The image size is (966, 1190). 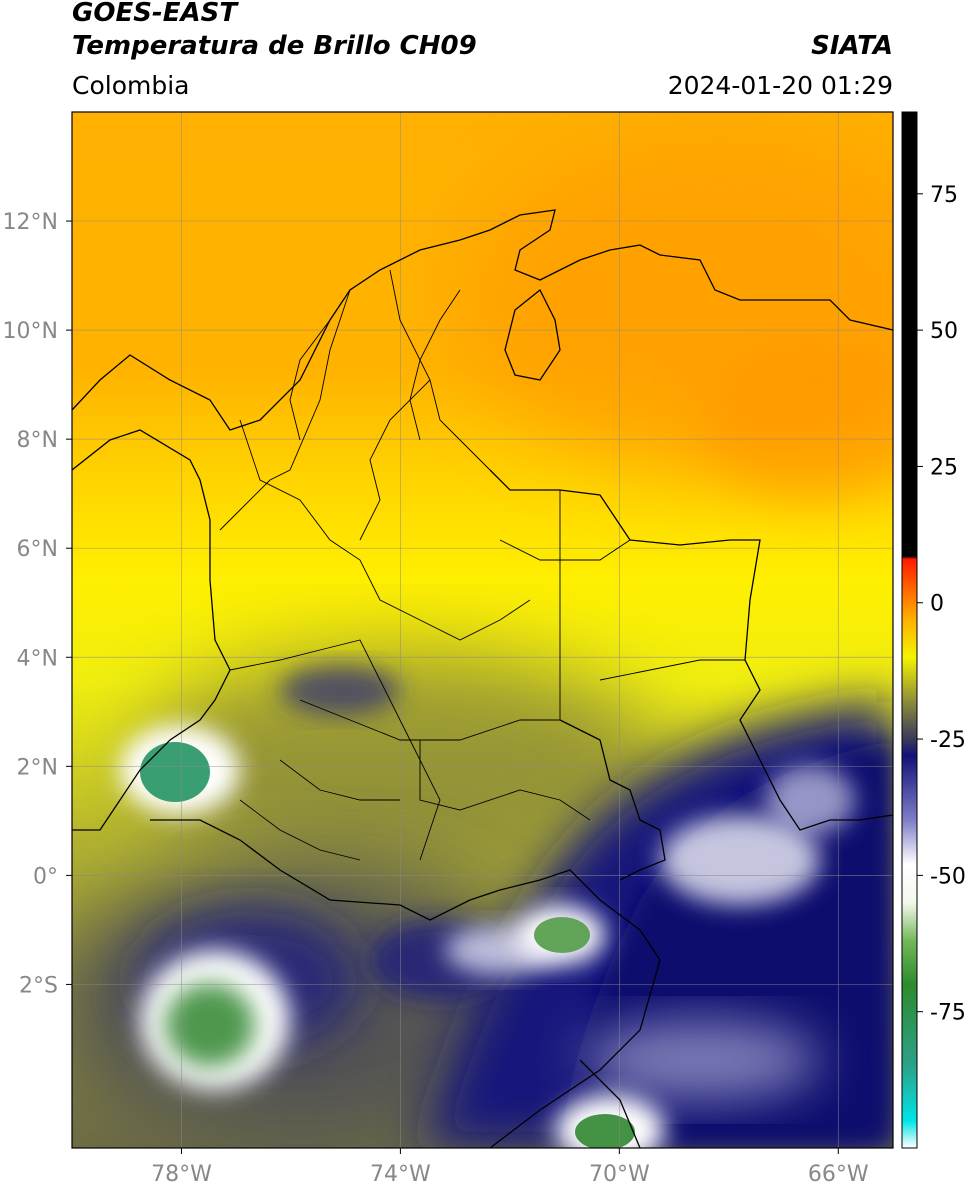 What do you see at coordinates (948, 876) in the screenshot?
I see `colorbar-tick-label: -50` at bounding box center [948, 876].